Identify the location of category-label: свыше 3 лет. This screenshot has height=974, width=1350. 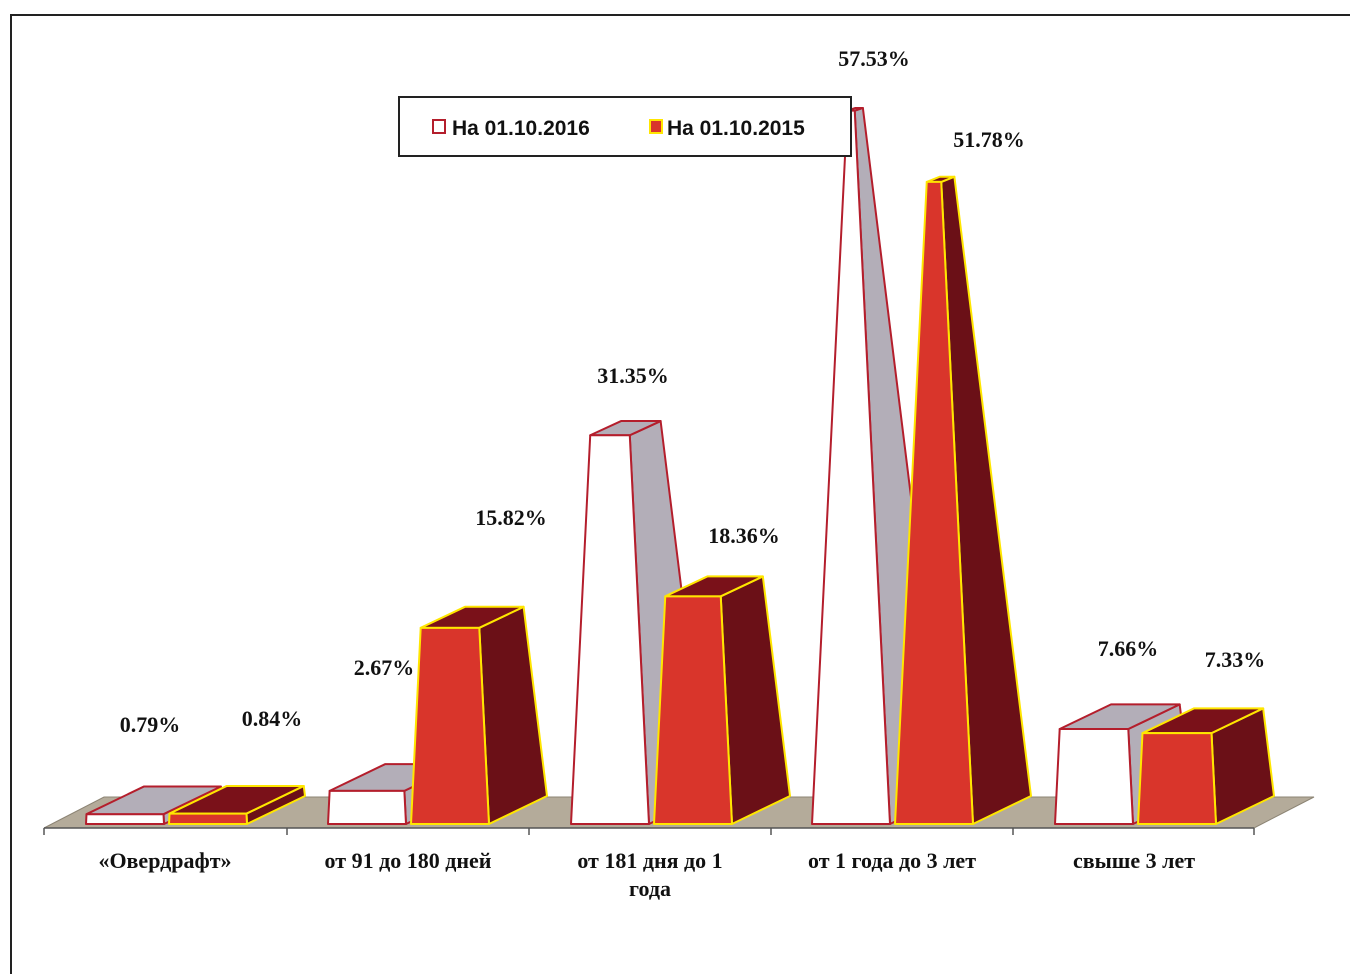
(1134, 860).